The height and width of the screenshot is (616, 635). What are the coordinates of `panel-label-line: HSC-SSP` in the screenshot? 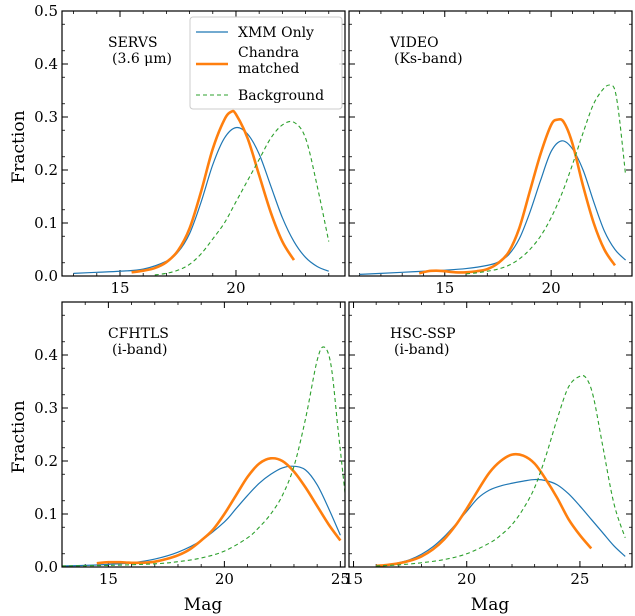 It's located at (423, 334).